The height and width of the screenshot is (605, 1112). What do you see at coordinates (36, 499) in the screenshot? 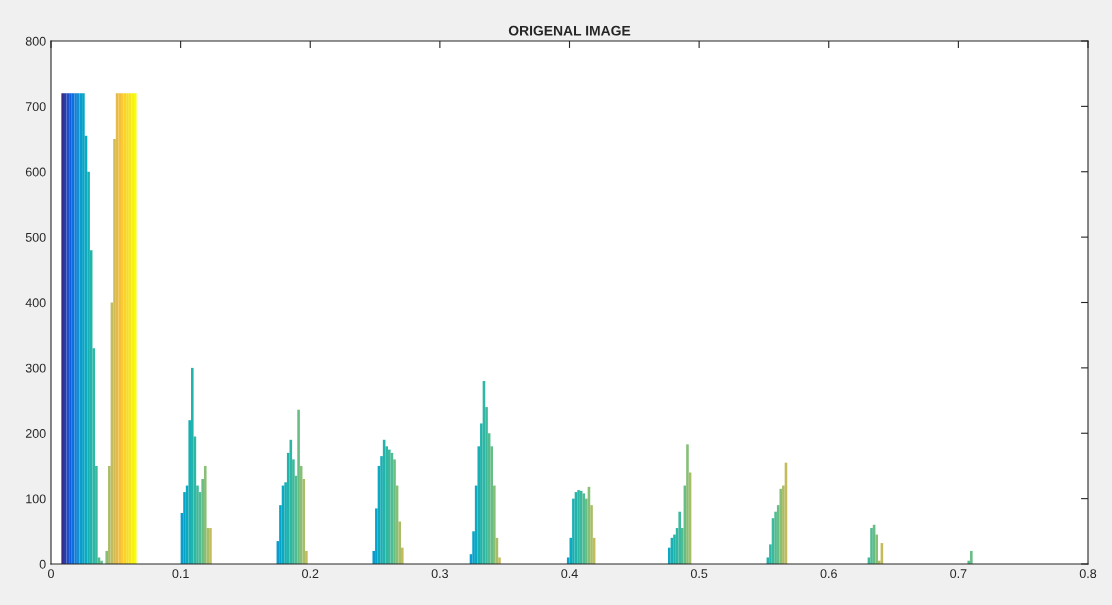
I see `y-tick-label: 100` at bounding box center [36, 499].